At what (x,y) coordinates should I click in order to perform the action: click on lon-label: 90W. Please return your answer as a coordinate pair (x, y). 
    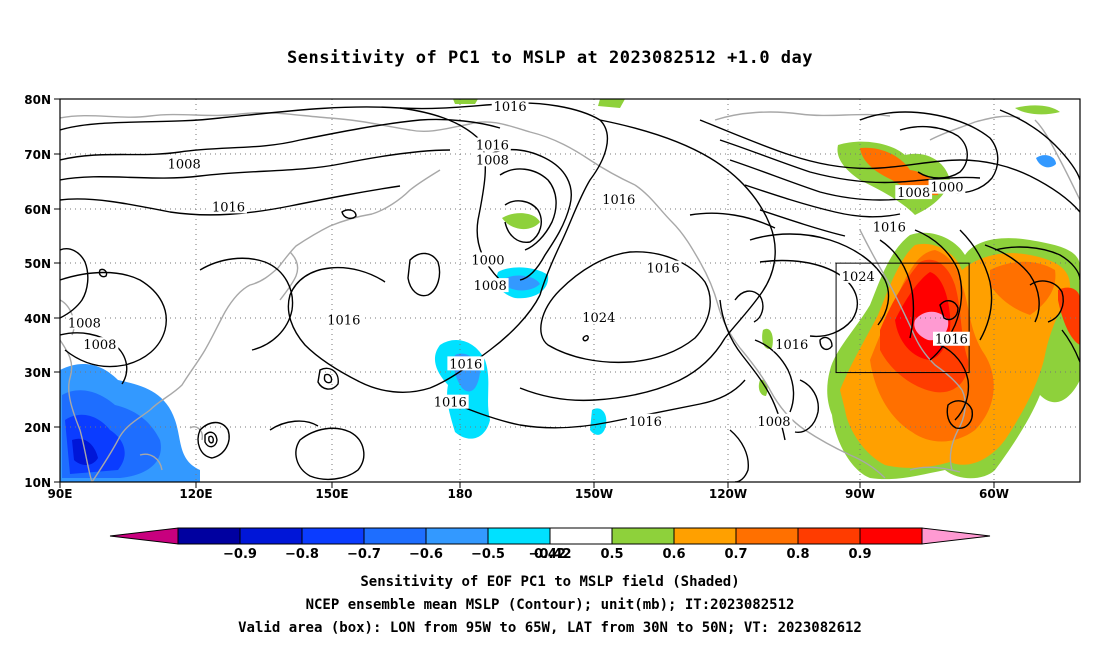
    Looking at the image, I should click on (860, 494).